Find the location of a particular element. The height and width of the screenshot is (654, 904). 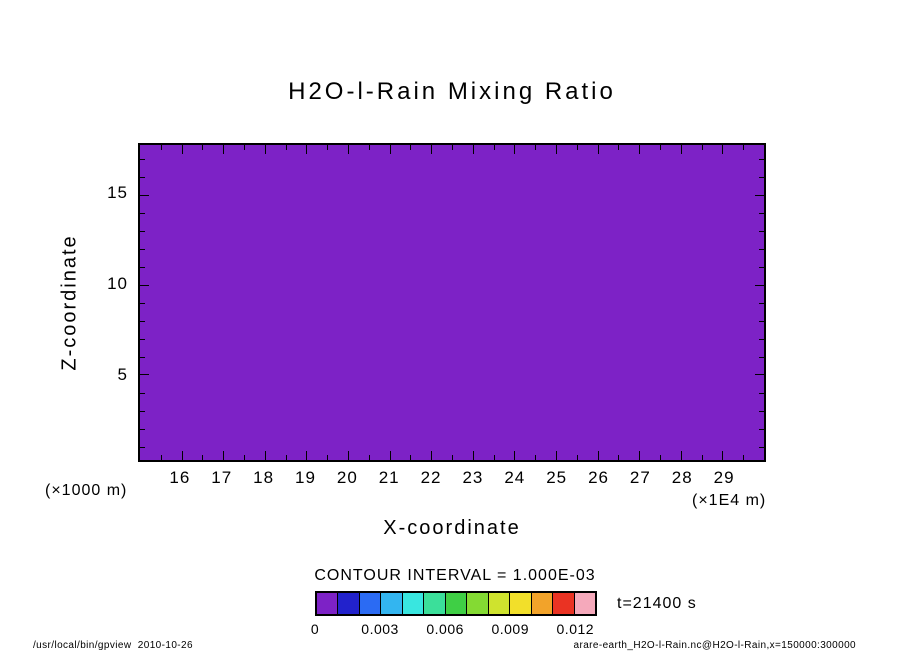

x-tick-label: 22 is located at coordinates (431, 477).